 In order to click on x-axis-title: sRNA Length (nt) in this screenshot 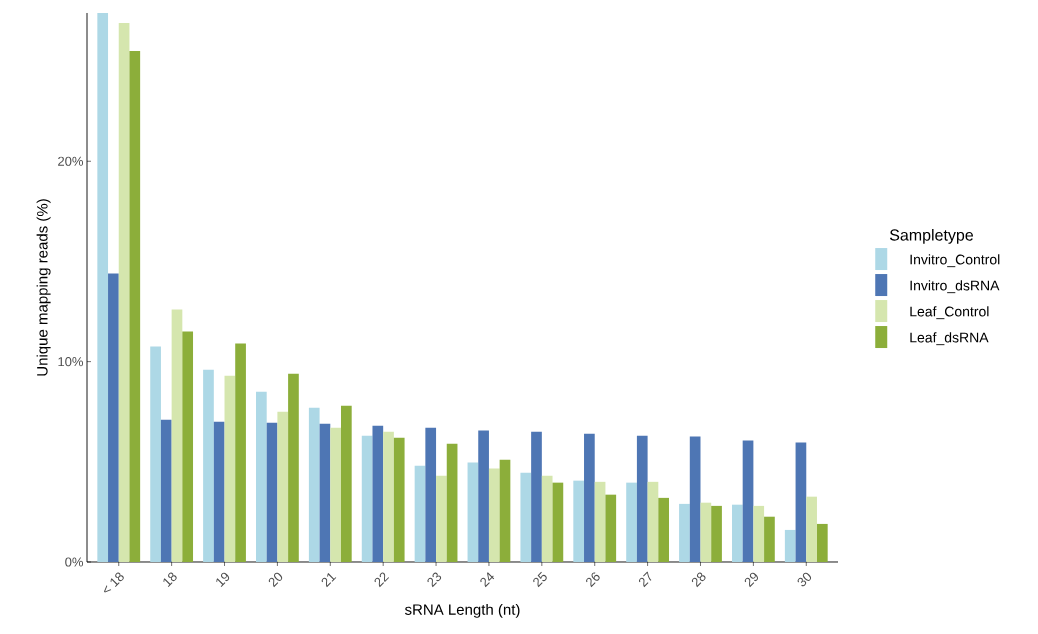, I will do `click(462, 610)`.